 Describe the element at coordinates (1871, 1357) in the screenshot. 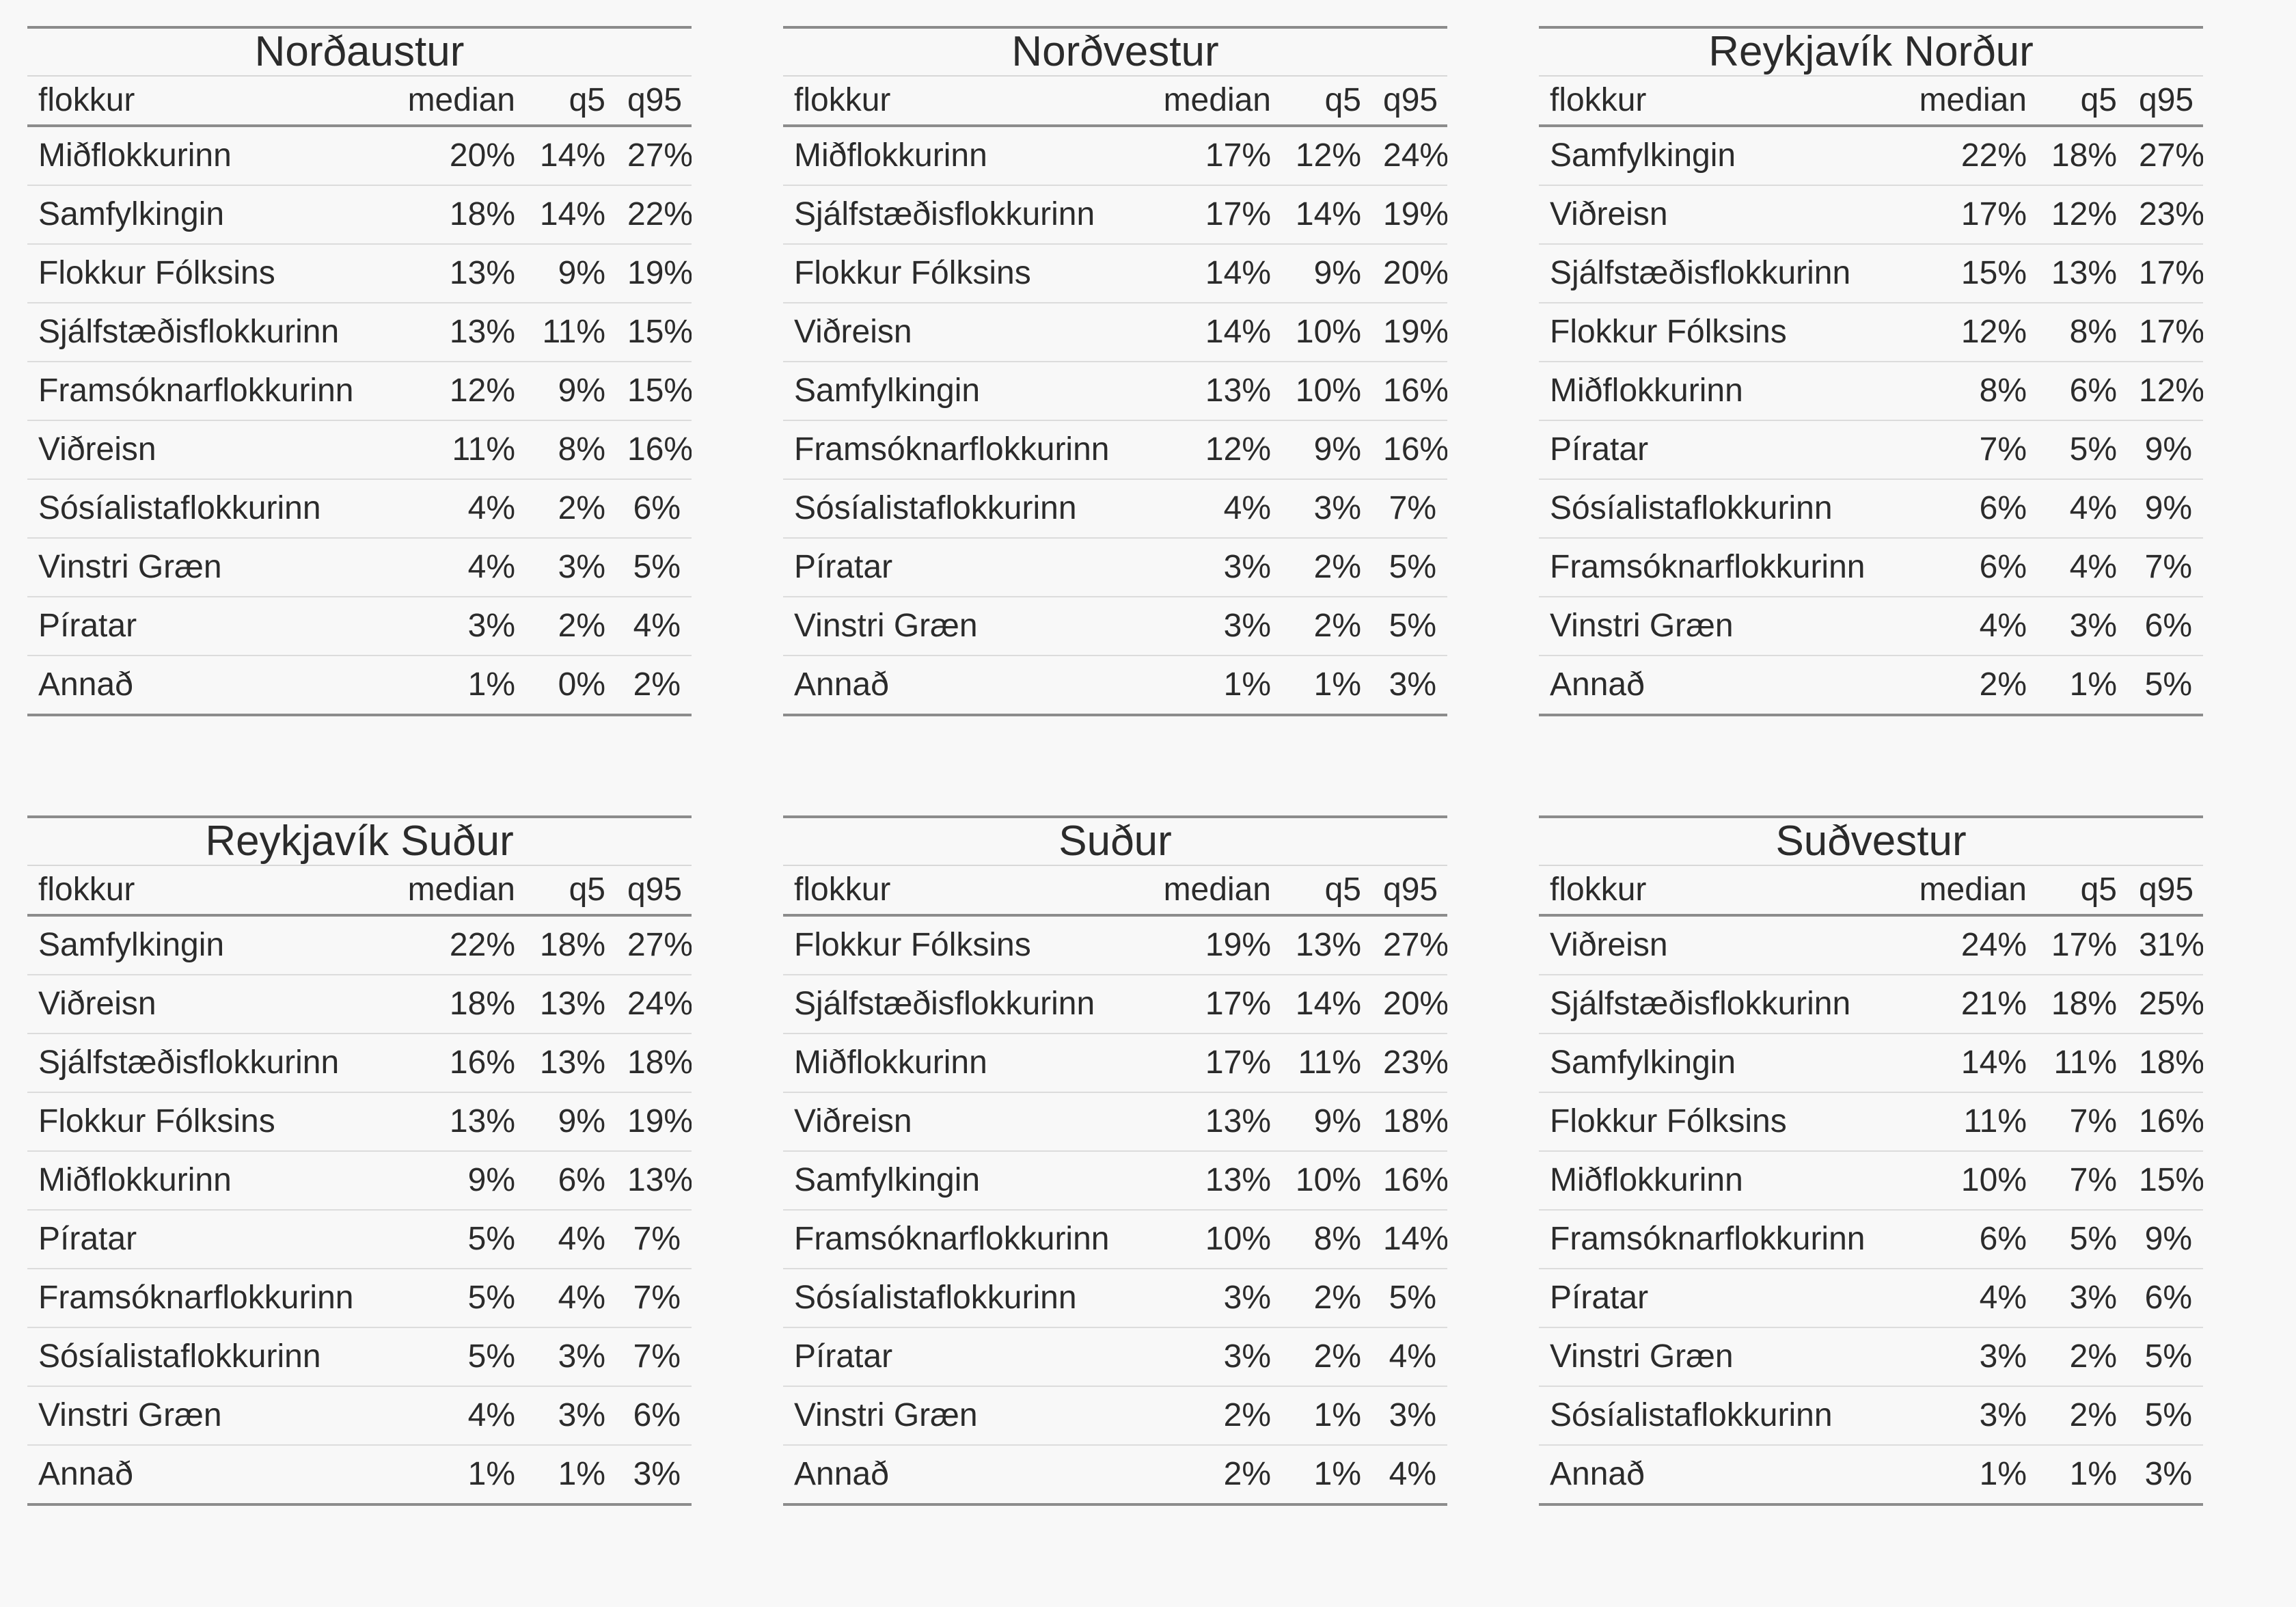

I see `table-row: Vinstri Græn 3% 2% 5%` at that location.